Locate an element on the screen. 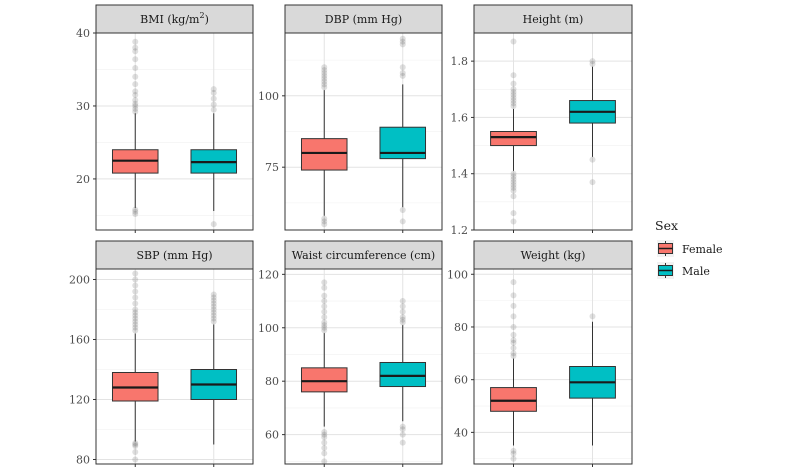 The width and height of the screenshot is (800, 474). panel-5: Waist circumference (cm) 60 80 100 120 is located at coordinates (350, 353).